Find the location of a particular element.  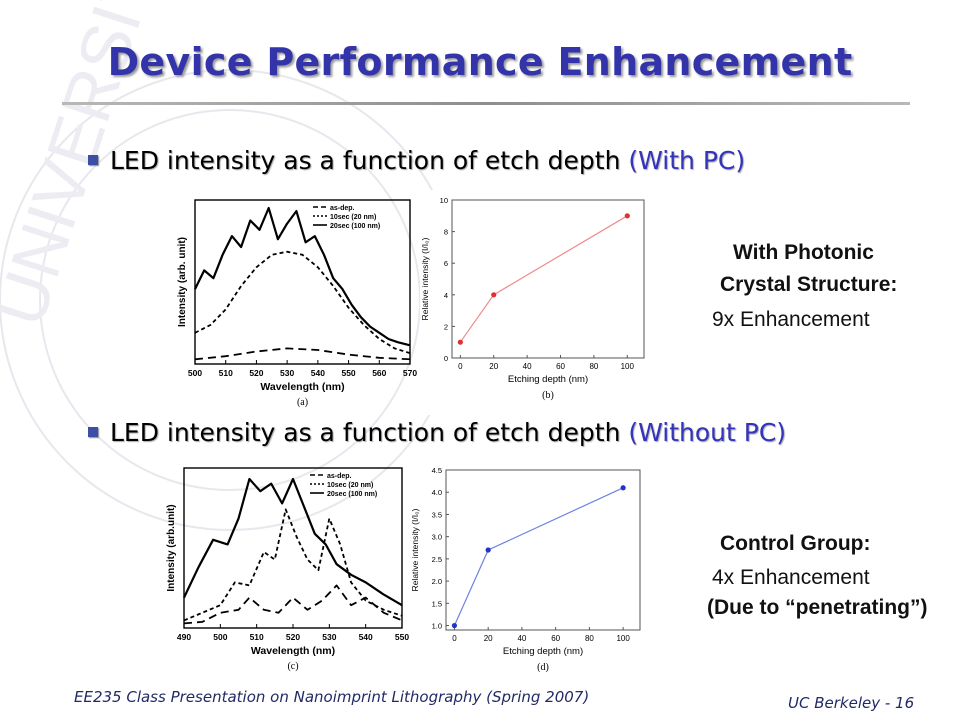

panel-background is located at coordinates (537, 302).